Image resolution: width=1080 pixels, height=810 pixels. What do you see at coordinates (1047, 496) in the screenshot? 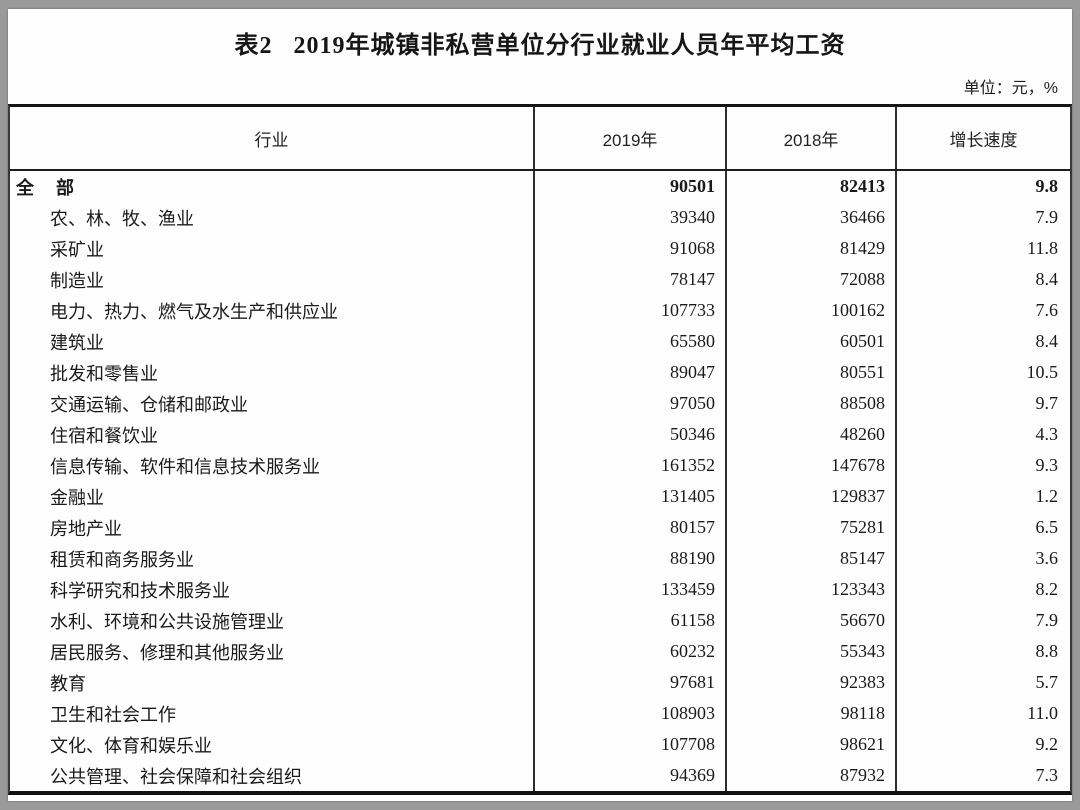
I see `cell-growth-rate: 1.2` at bounding box center [1047, 496].